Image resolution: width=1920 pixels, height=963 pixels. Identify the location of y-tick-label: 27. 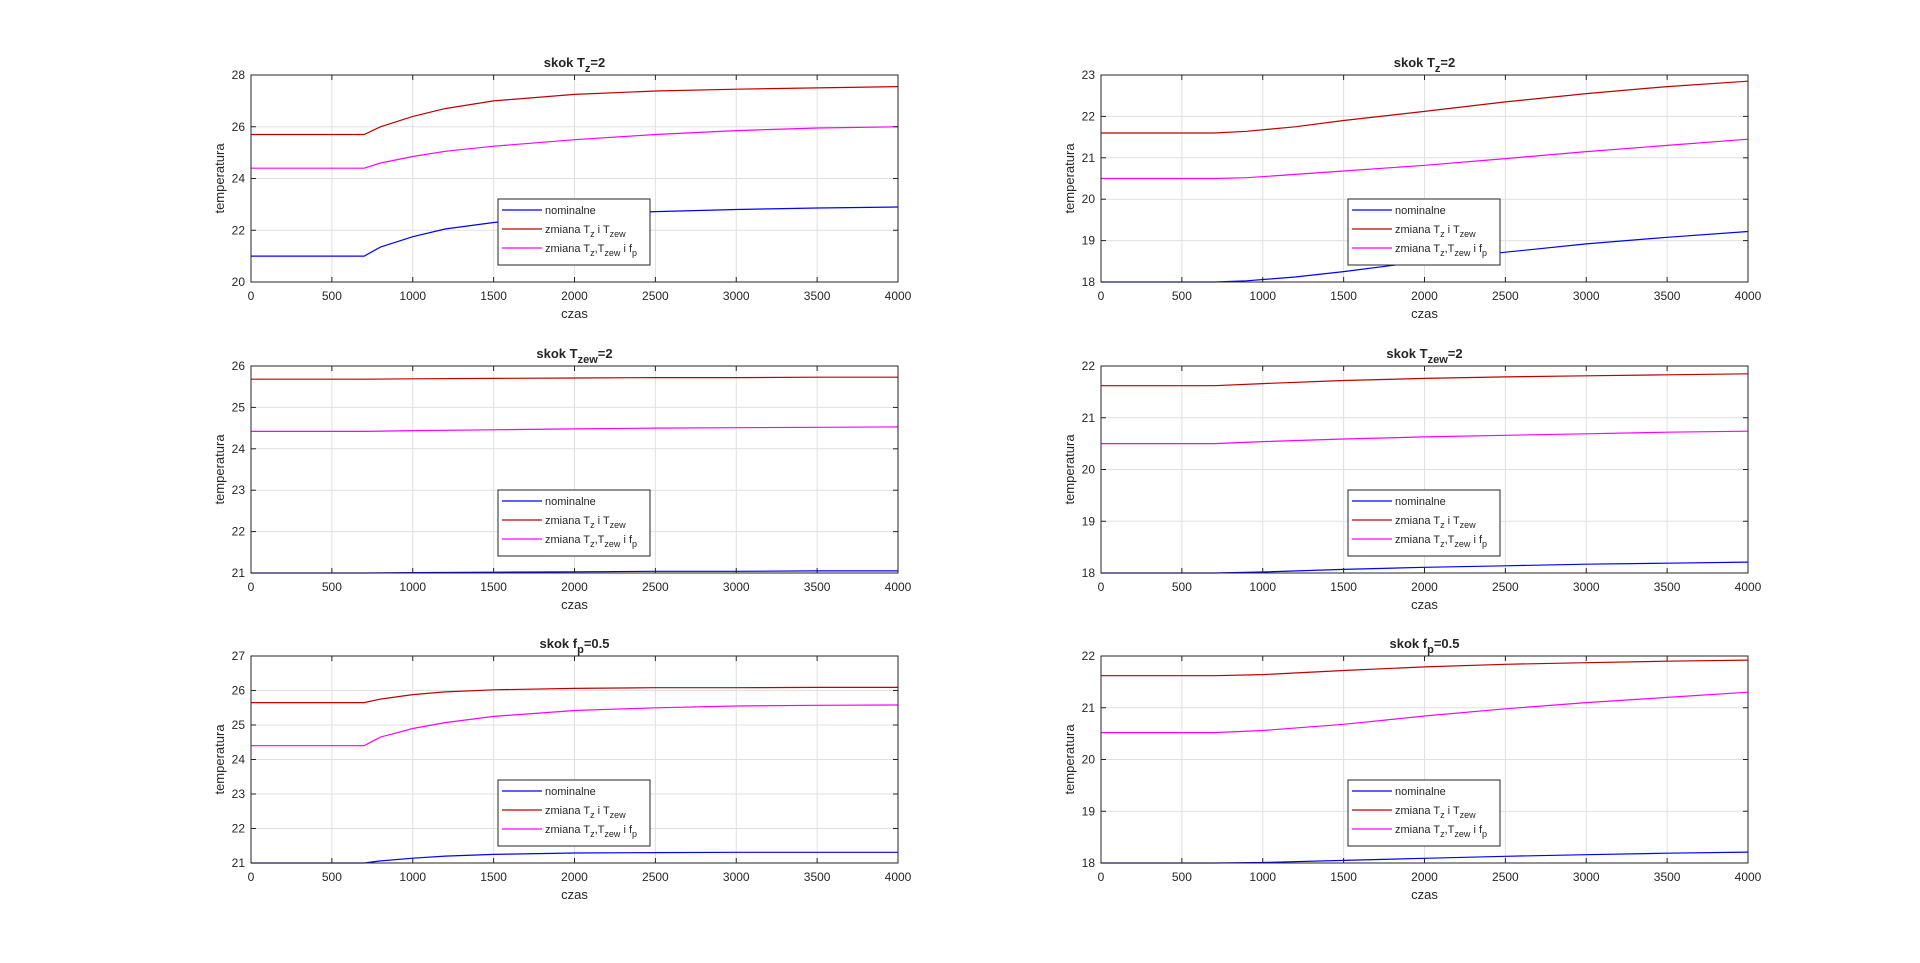
(239, 656).